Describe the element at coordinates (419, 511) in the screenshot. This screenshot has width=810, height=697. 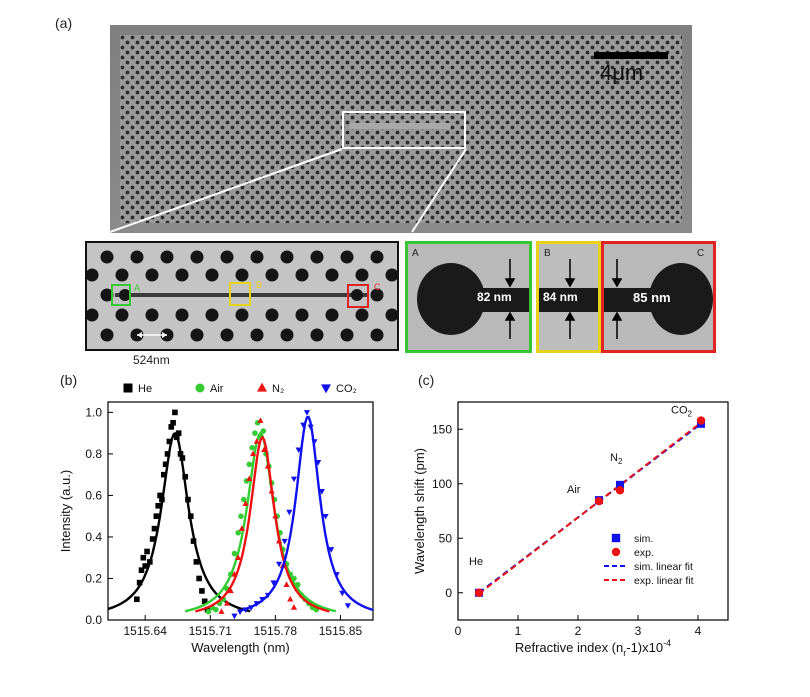
I see `chart-c-ylabel: Wavelength shift (pm)` at that location.